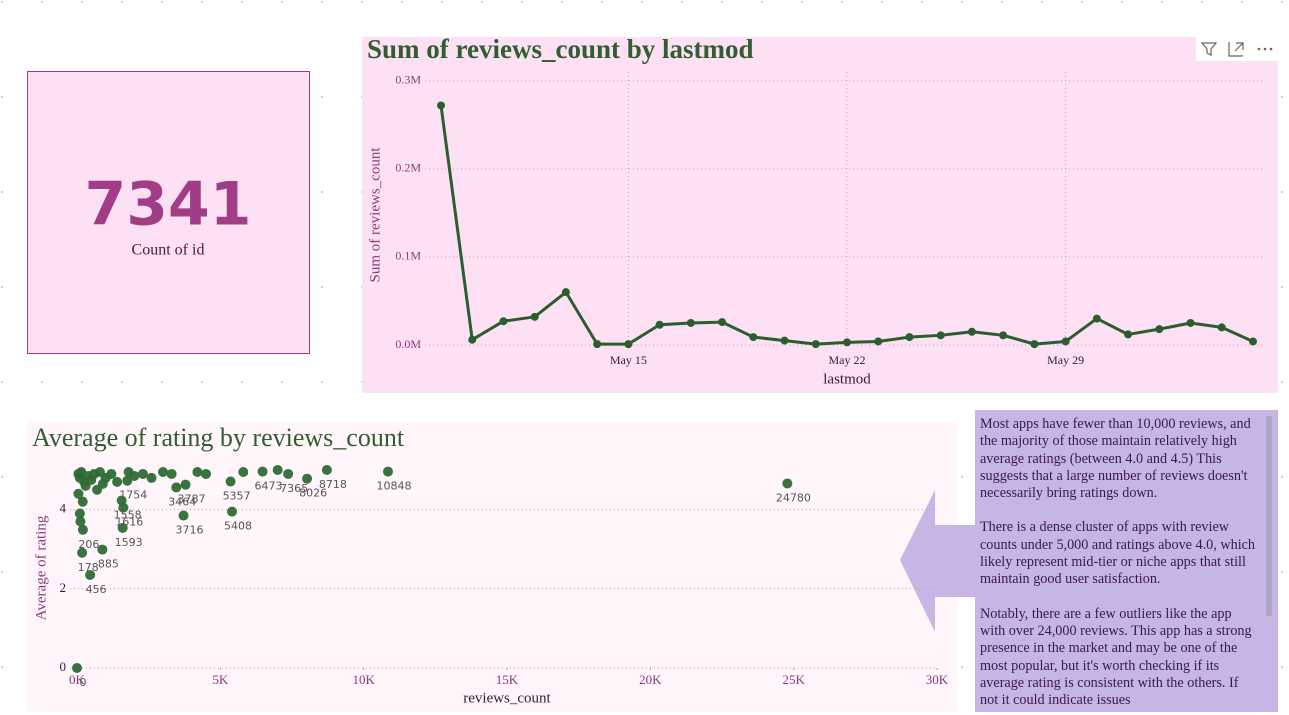 This screenshot has height=715, width=1289. Describe the element at coordinates (793, 679) in the screenshot. I see `x-tick-label: 25K` at that location.